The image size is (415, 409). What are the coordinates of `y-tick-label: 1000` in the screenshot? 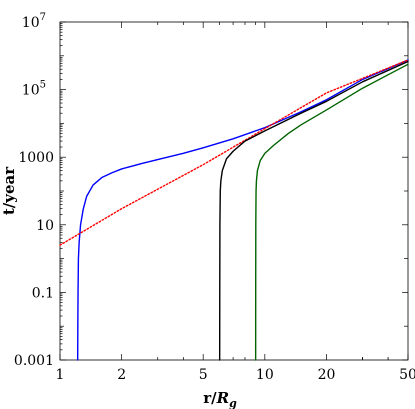 It's located at (36, 158).